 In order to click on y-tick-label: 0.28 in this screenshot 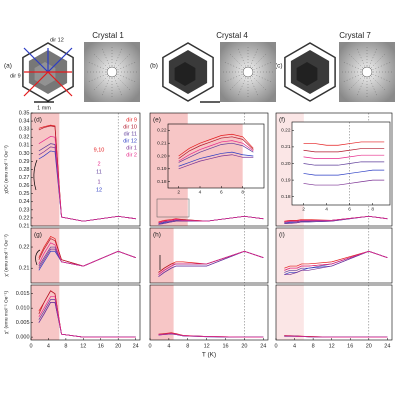, I will do `click(24, 170)`.